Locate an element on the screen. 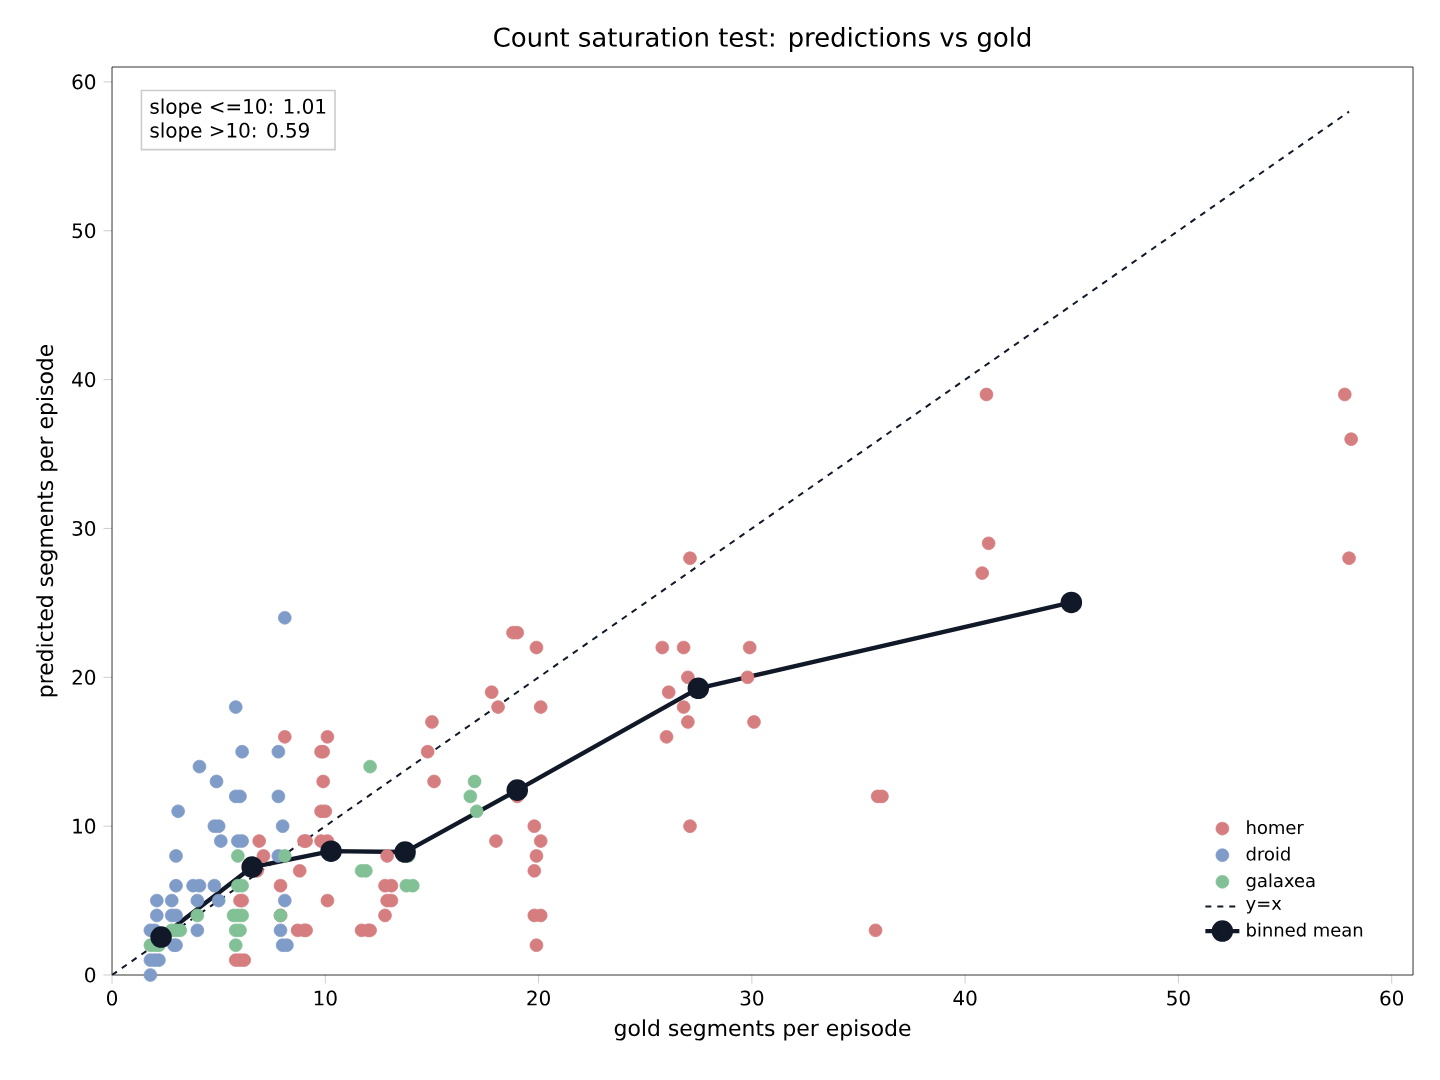  x-tick-label: 50 is located at coordinates (1178, 998).